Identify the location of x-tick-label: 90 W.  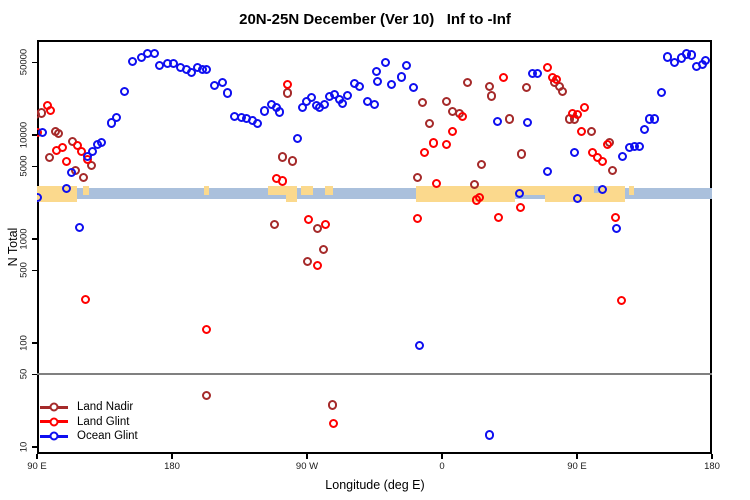
(307, 466).